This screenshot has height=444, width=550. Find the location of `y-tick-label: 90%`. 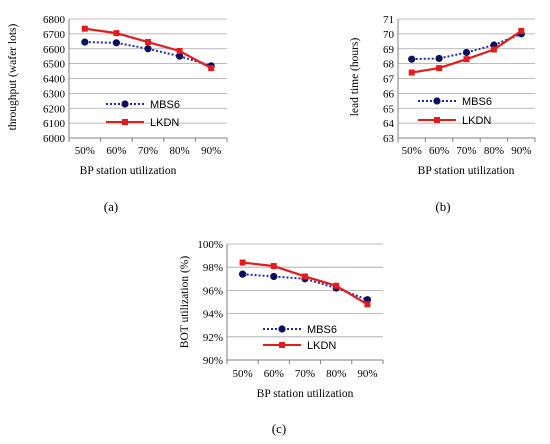

y-tick-label: 90% is located at coordinates (213, 361).